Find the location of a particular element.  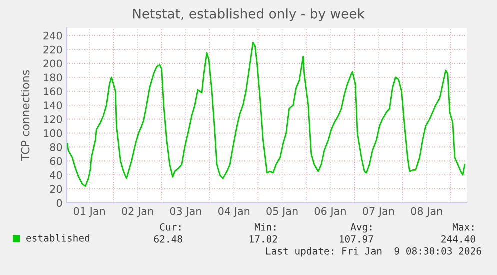

y-axis-title: TCP connections is located at coordinates (25, 116).